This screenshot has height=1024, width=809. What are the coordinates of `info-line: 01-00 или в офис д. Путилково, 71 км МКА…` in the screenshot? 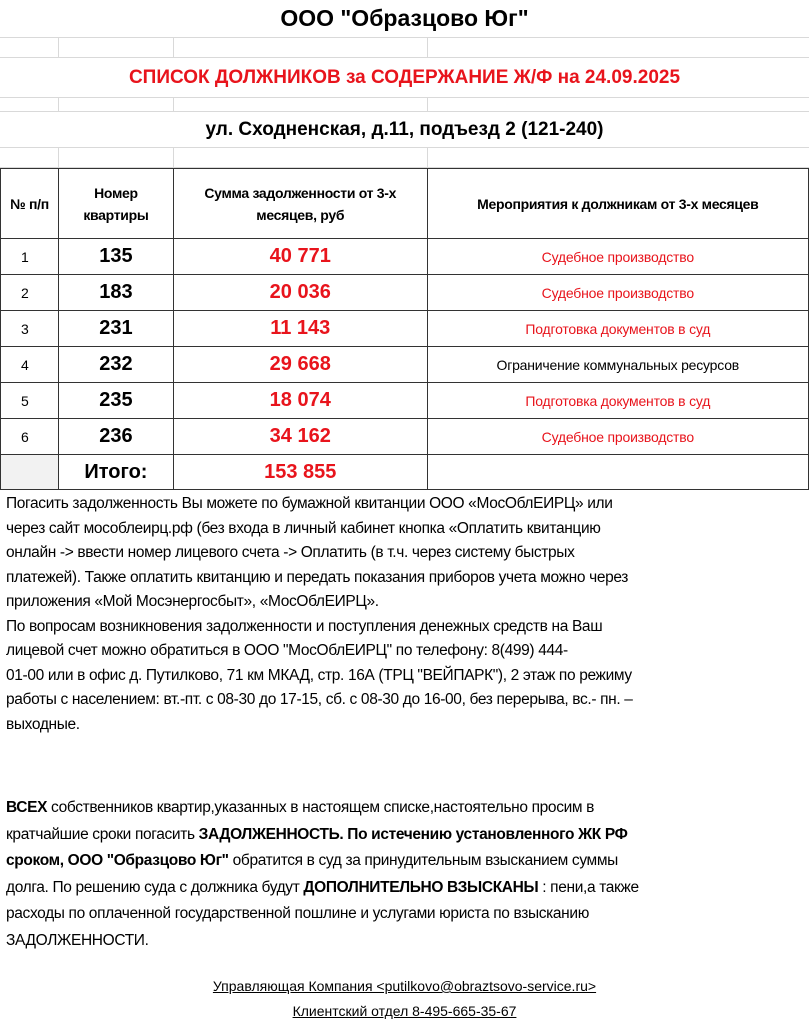 It's located at (319, 675).